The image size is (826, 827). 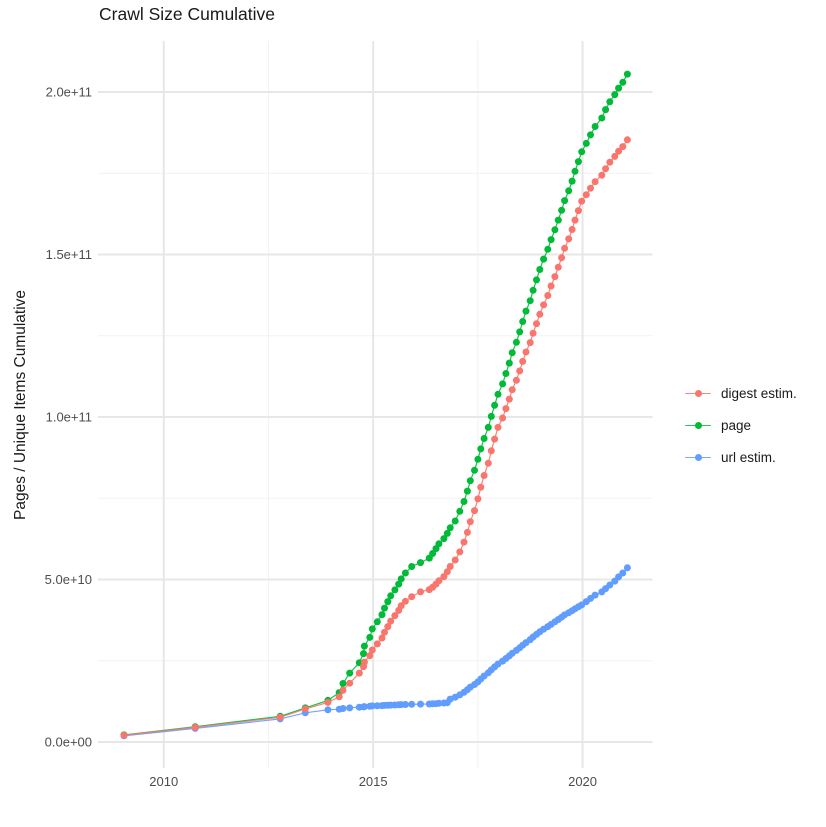 What do you see at coordinates (373, 781) in the screenshot?
I see `x-tick-label: 2015` at bounding box center [373, 781].